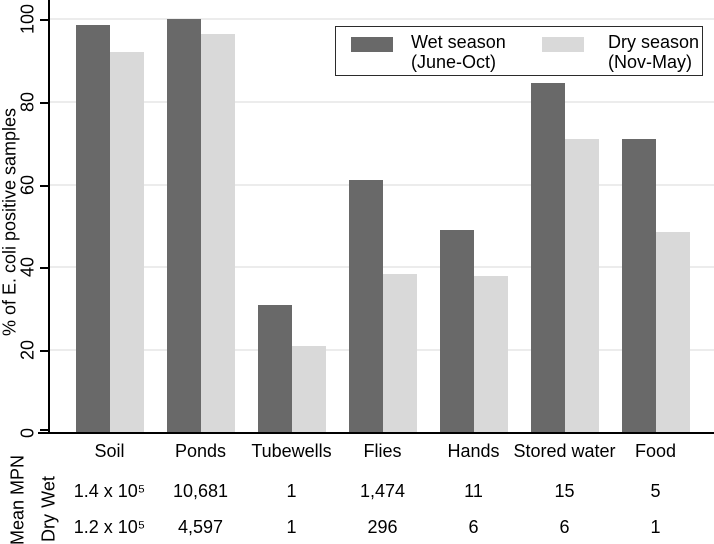  What do you see at coordinates (473, 216) in the screenshot?
I see `bar-group-hands` at bounding box center [473, 216].